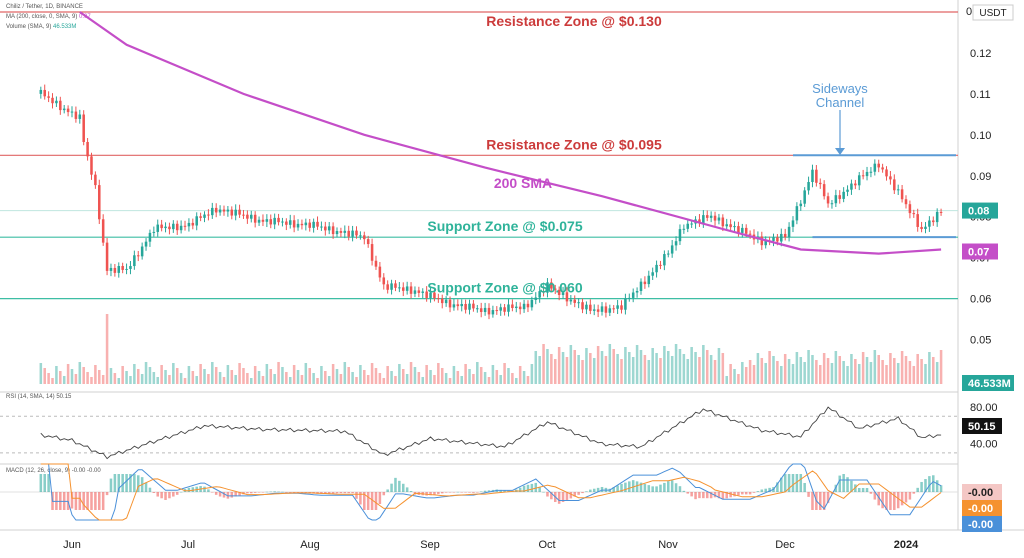  I want to click on time-axis-label: Jun, so click(72, 545).